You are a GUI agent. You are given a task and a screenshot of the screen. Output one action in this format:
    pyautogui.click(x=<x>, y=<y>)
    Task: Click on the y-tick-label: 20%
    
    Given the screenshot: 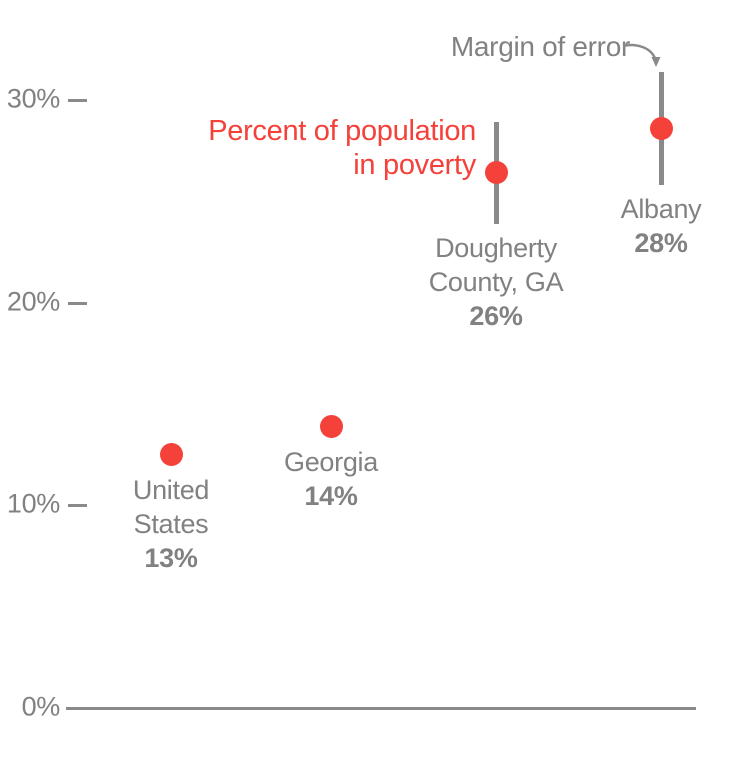 What is the action you would take?
    pyautogui.click(x=33, y=300)
    